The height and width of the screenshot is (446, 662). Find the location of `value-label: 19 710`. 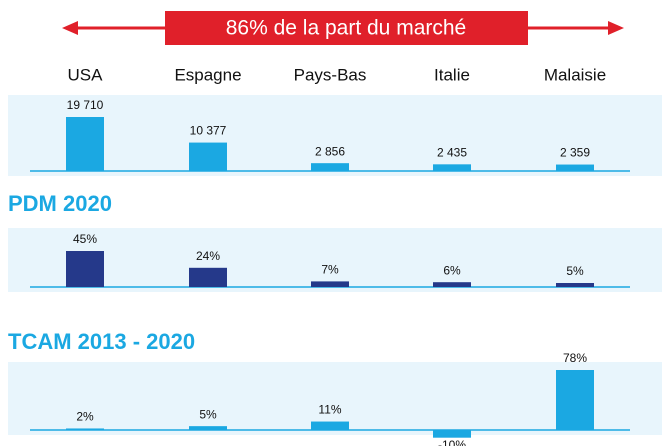

value-label: 19 710 is located at coordinates (85, 105).